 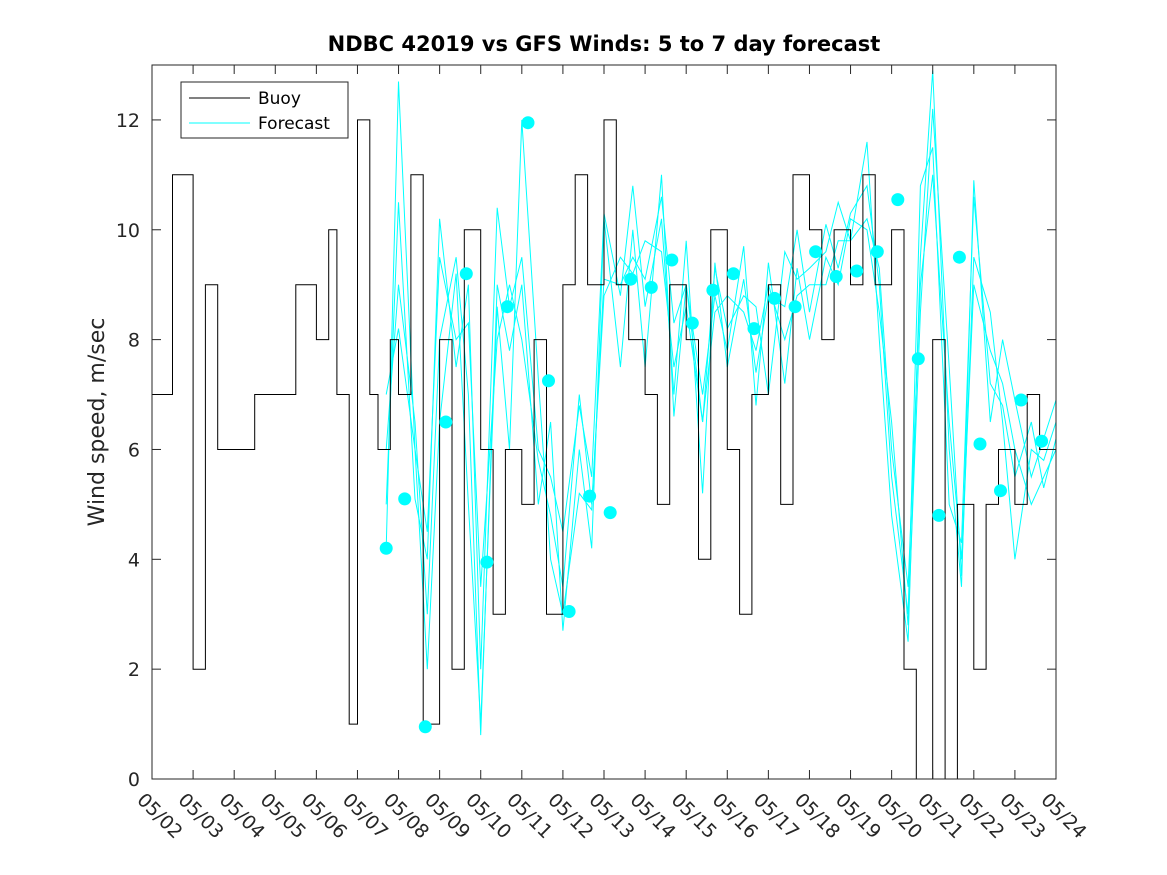 What do you see at coordinates (134, 670) in the screenshot?
I see `y-tick-label: 2` at bounding box center [134, 670].